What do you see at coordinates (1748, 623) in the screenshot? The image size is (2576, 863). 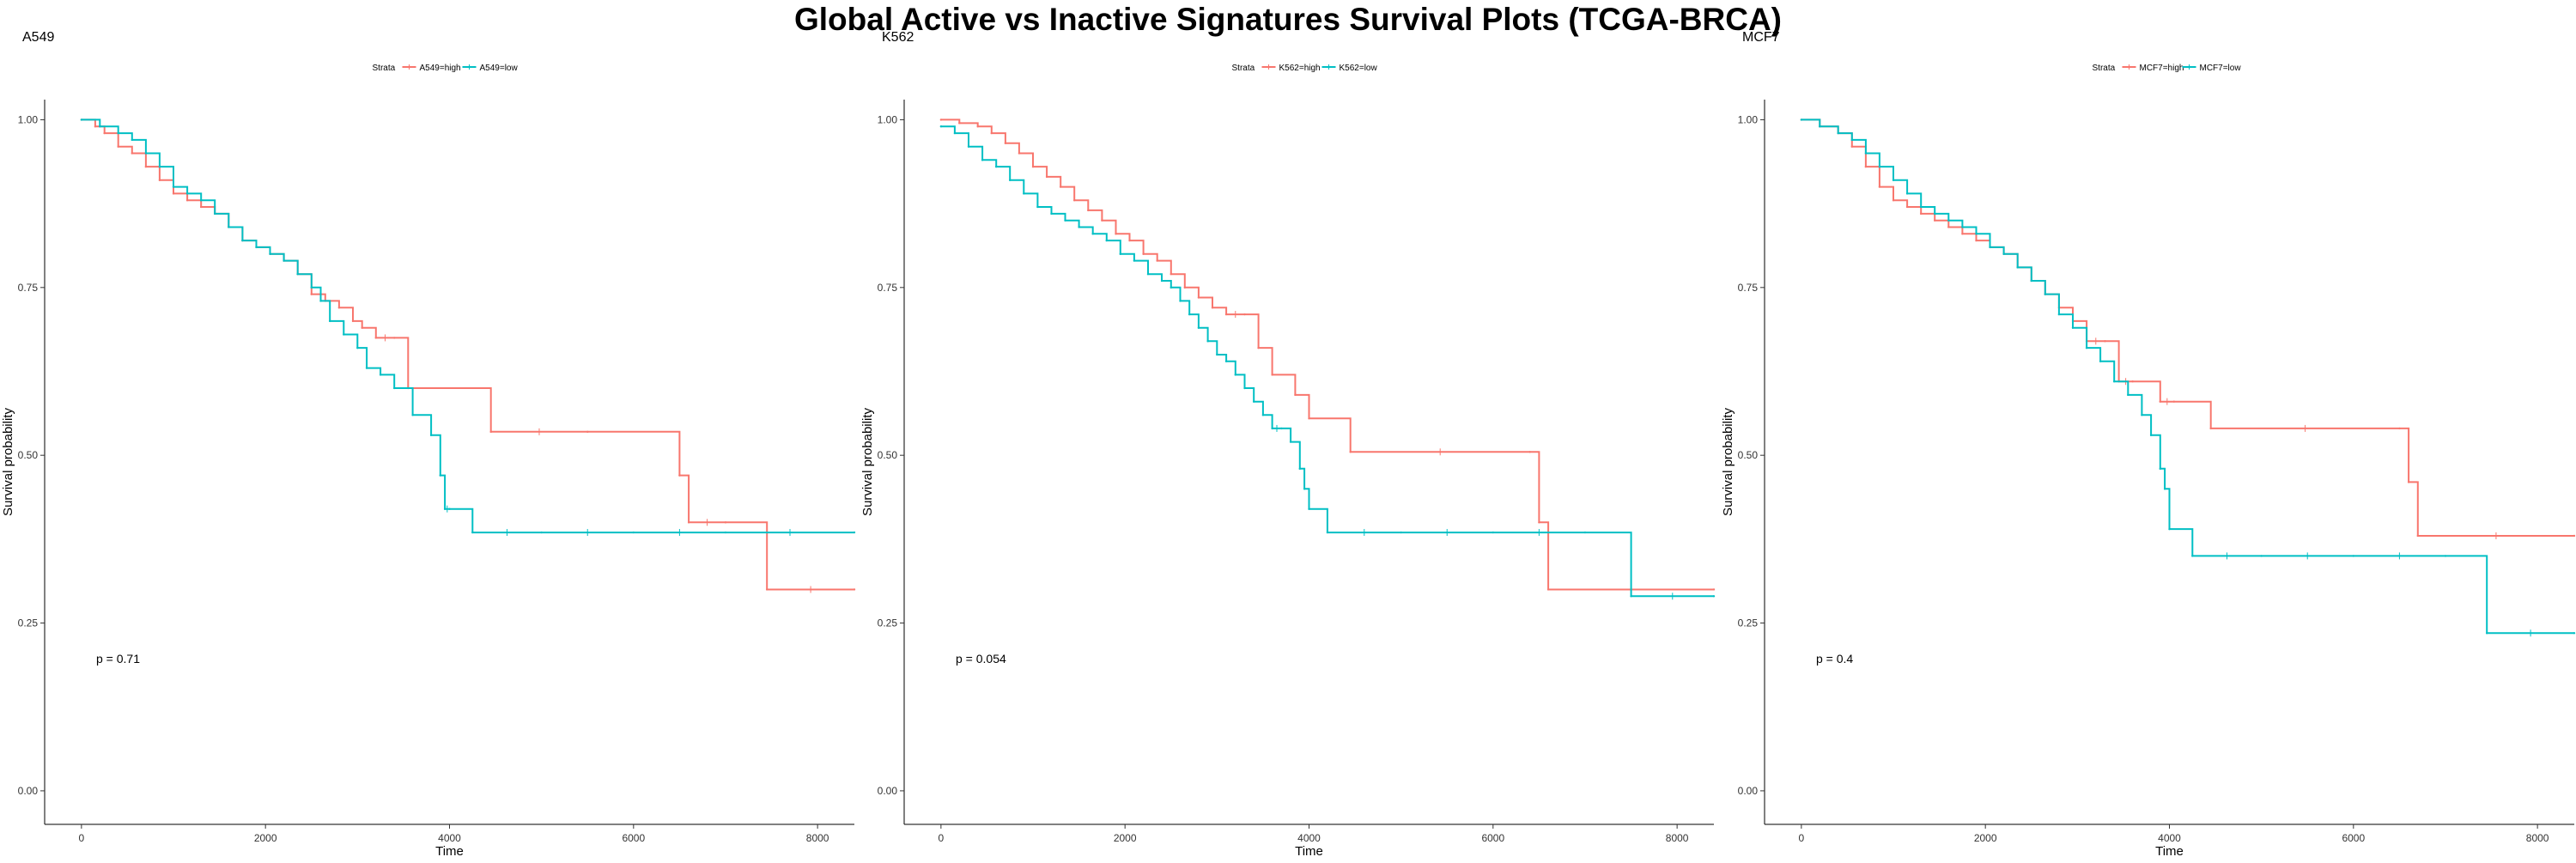 I see `y-tick-label: 0.25` at bounding box center [1748, 623].